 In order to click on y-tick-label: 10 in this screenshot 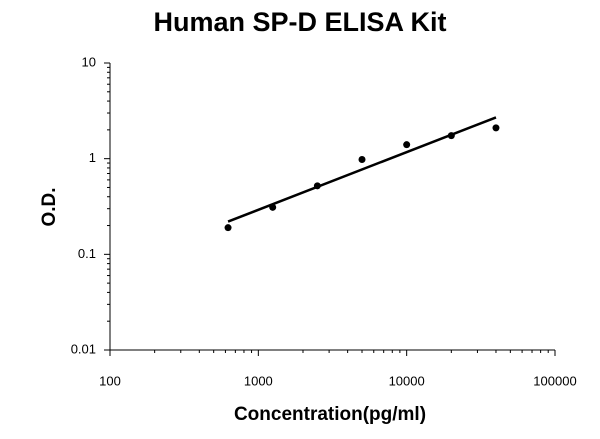, I will do `click(89, 61)`.